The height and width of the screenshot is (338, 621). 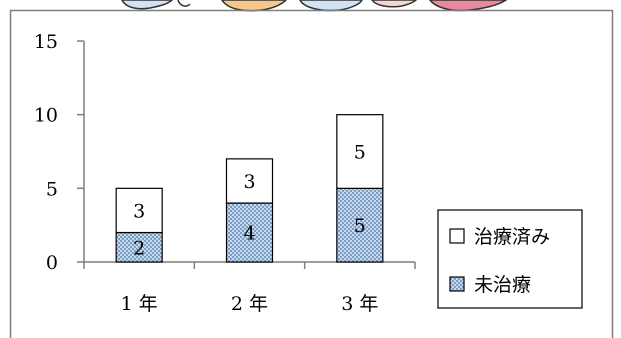 I want to click on legend-swatch-treated, so click(x=457, y=236).